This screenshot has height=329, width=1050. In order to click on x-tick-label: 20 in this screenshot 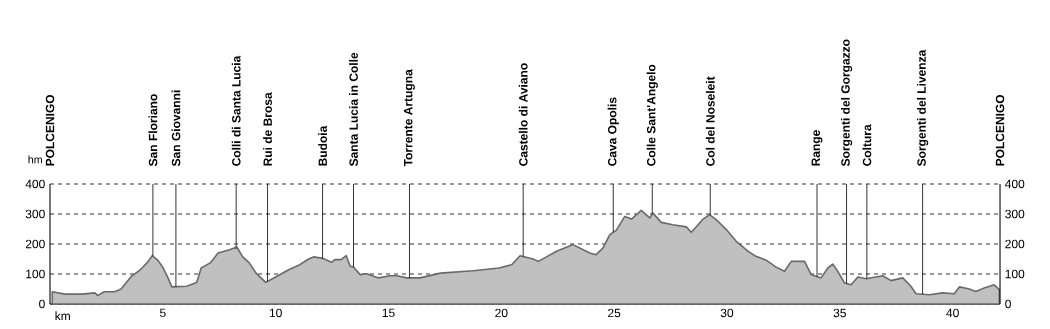, I will do `click(501, 313)`.